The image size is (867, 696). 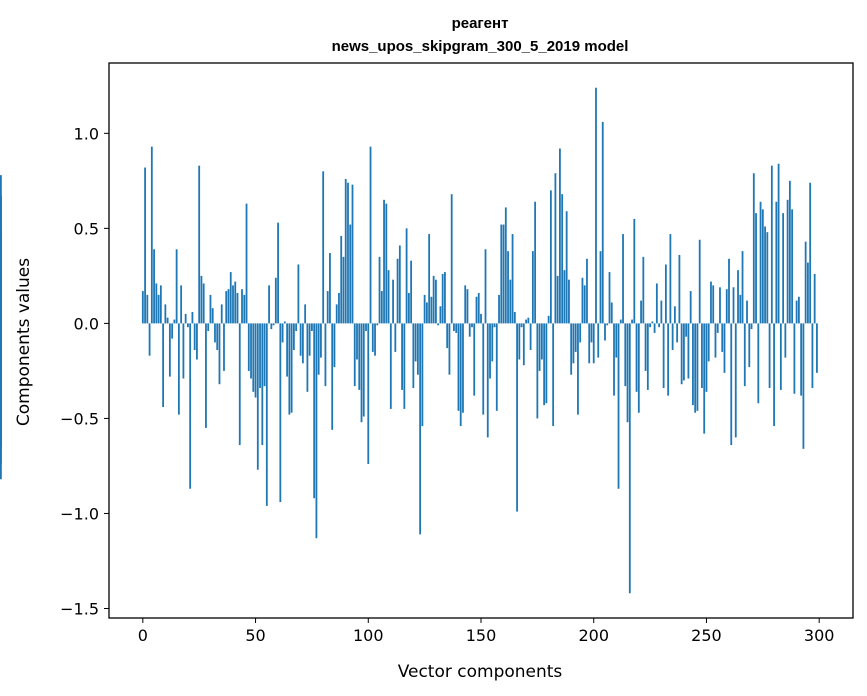 What do you see at coordinates (86, 323) in the screenshot?
I see `y-tick-label: 0.0` at bounding box center [86, 323].